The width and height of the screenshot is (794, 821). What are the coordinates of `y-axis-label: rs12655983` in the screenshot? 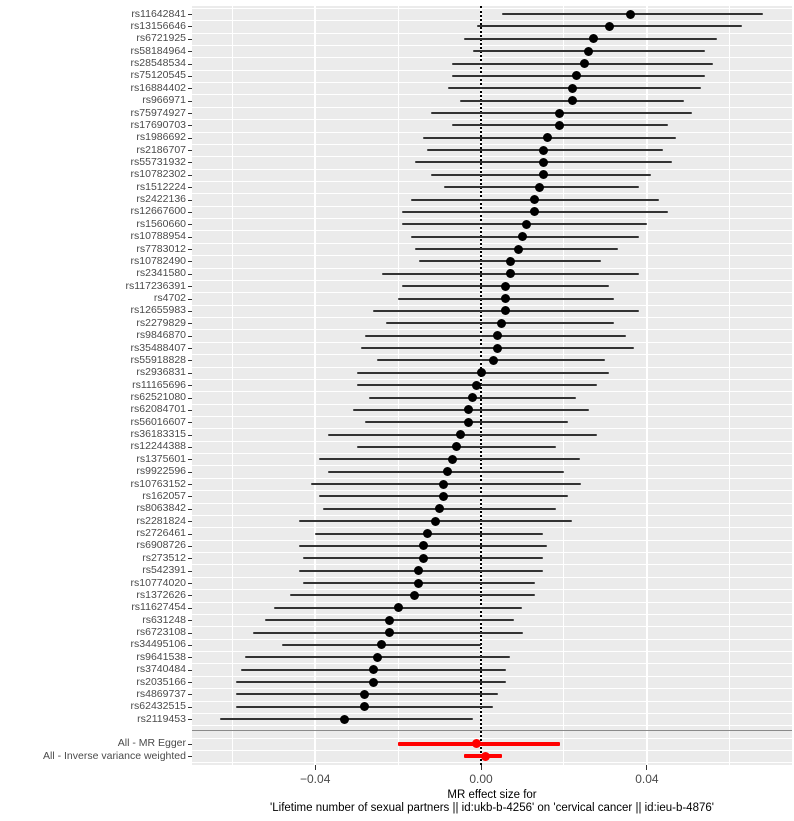 It's located at (158, 310).